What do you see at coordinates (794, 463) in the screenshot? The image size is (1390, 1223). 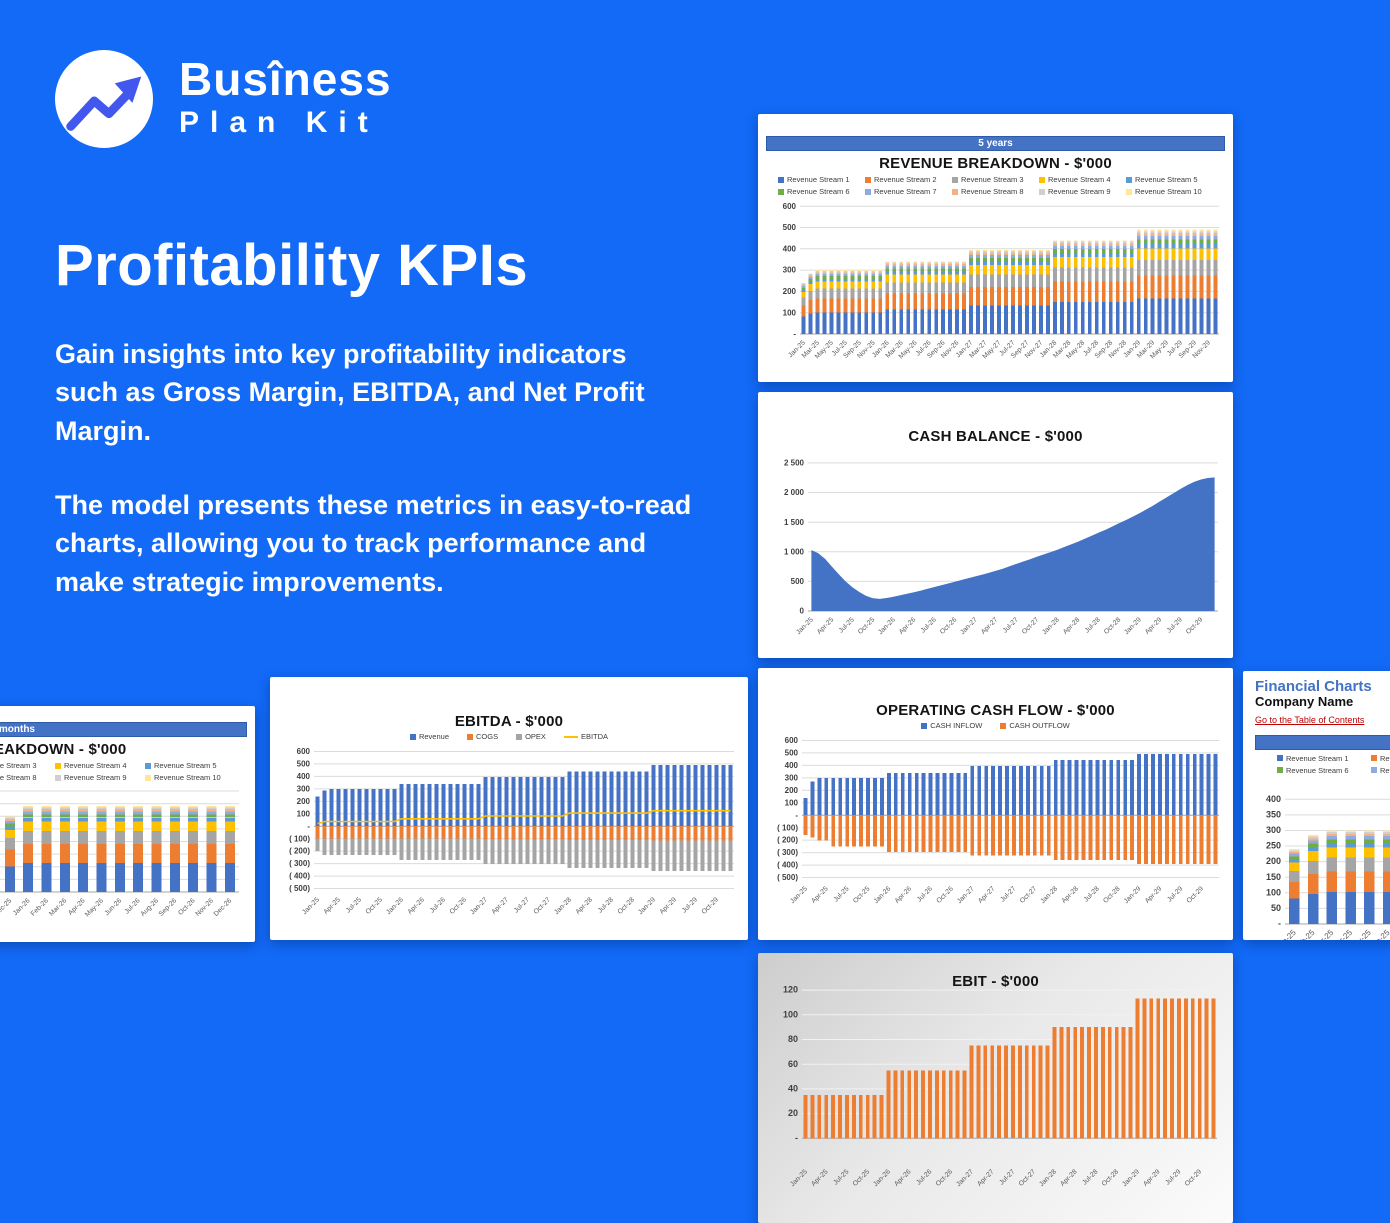 I see `svg-text: 2 500` at bounding box center [794, 463].